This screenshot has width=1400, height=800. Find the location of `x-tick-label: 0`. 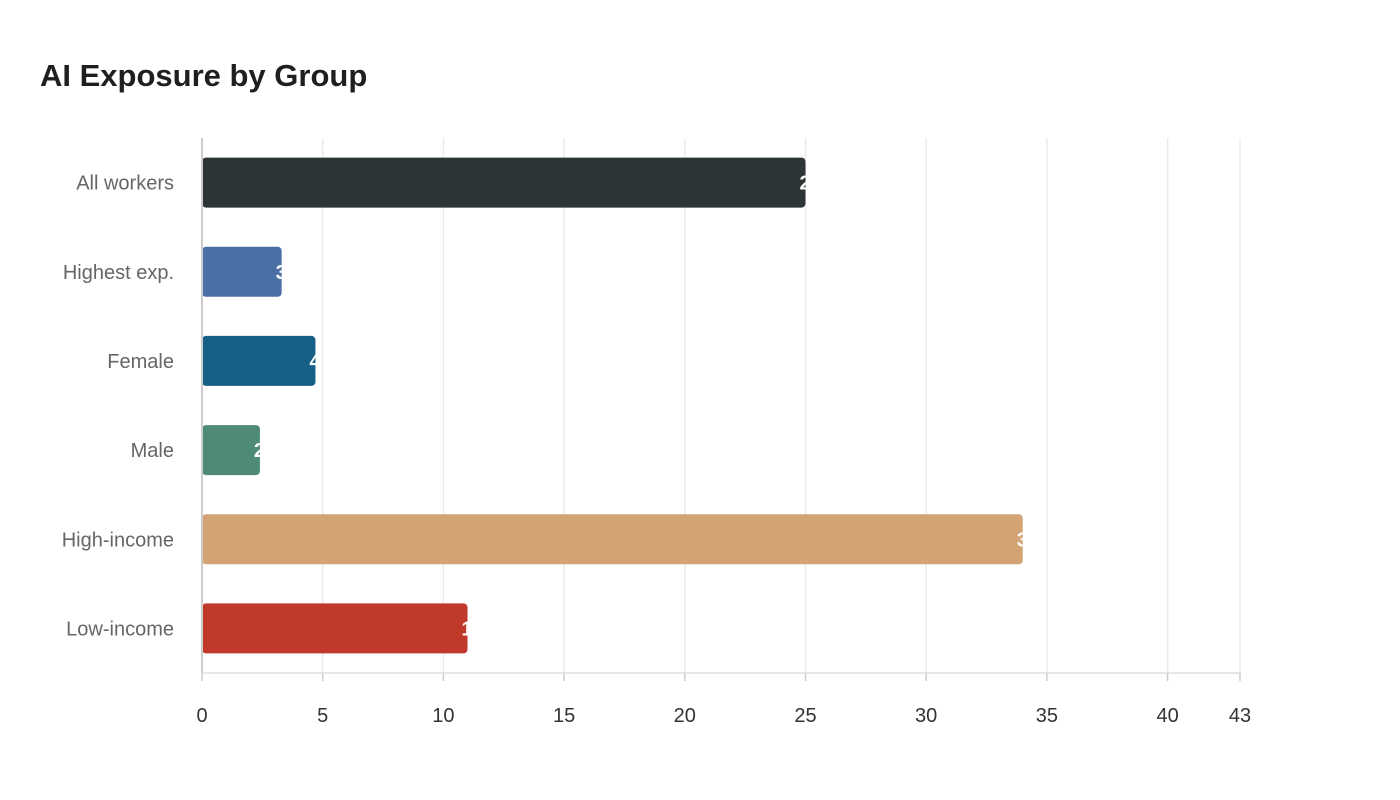

x-tick-label: 0 is located at coordinates (201, 716).